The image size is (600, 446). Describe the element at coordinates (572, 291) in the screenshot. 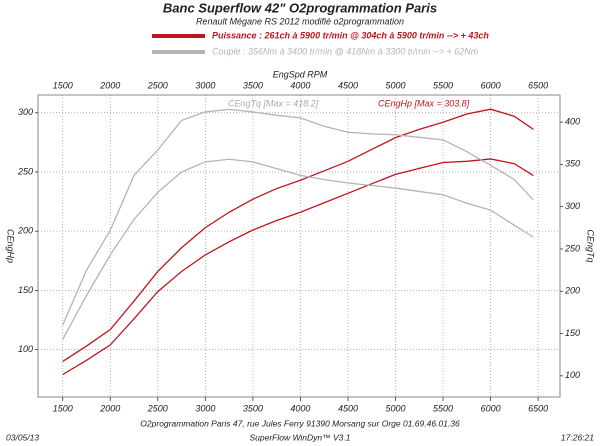

I see `y2-tick-label: 200` at that location.